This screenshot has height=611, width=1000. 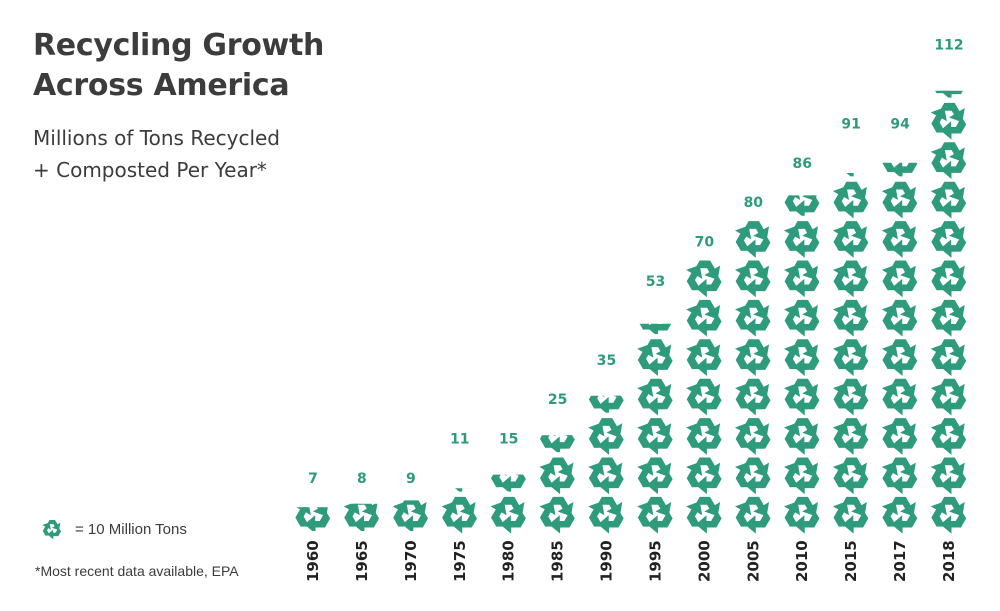 What do you see at coordinates (753, 561) in the screenshot?
I see `x-tick-label: 2005` at bounding box center [753, 561].